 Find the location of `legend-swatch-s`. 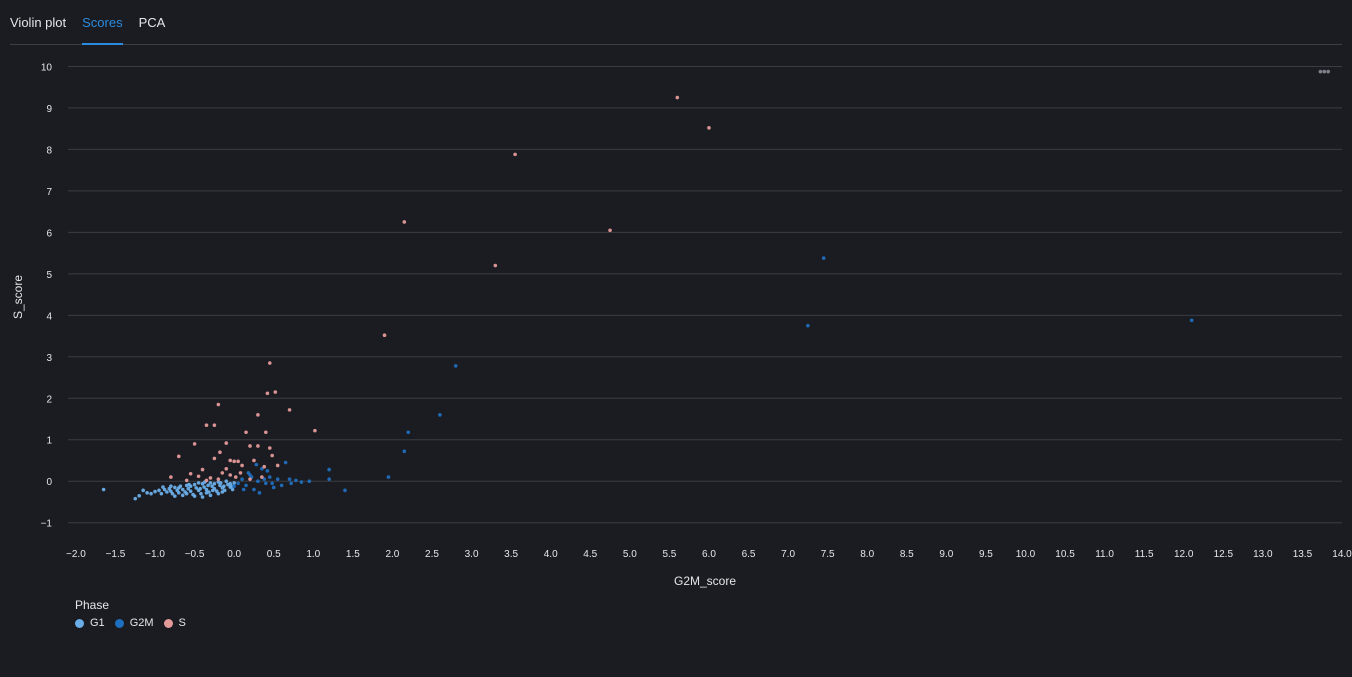

legend-swatch-s is located at coordinates (168, 623).